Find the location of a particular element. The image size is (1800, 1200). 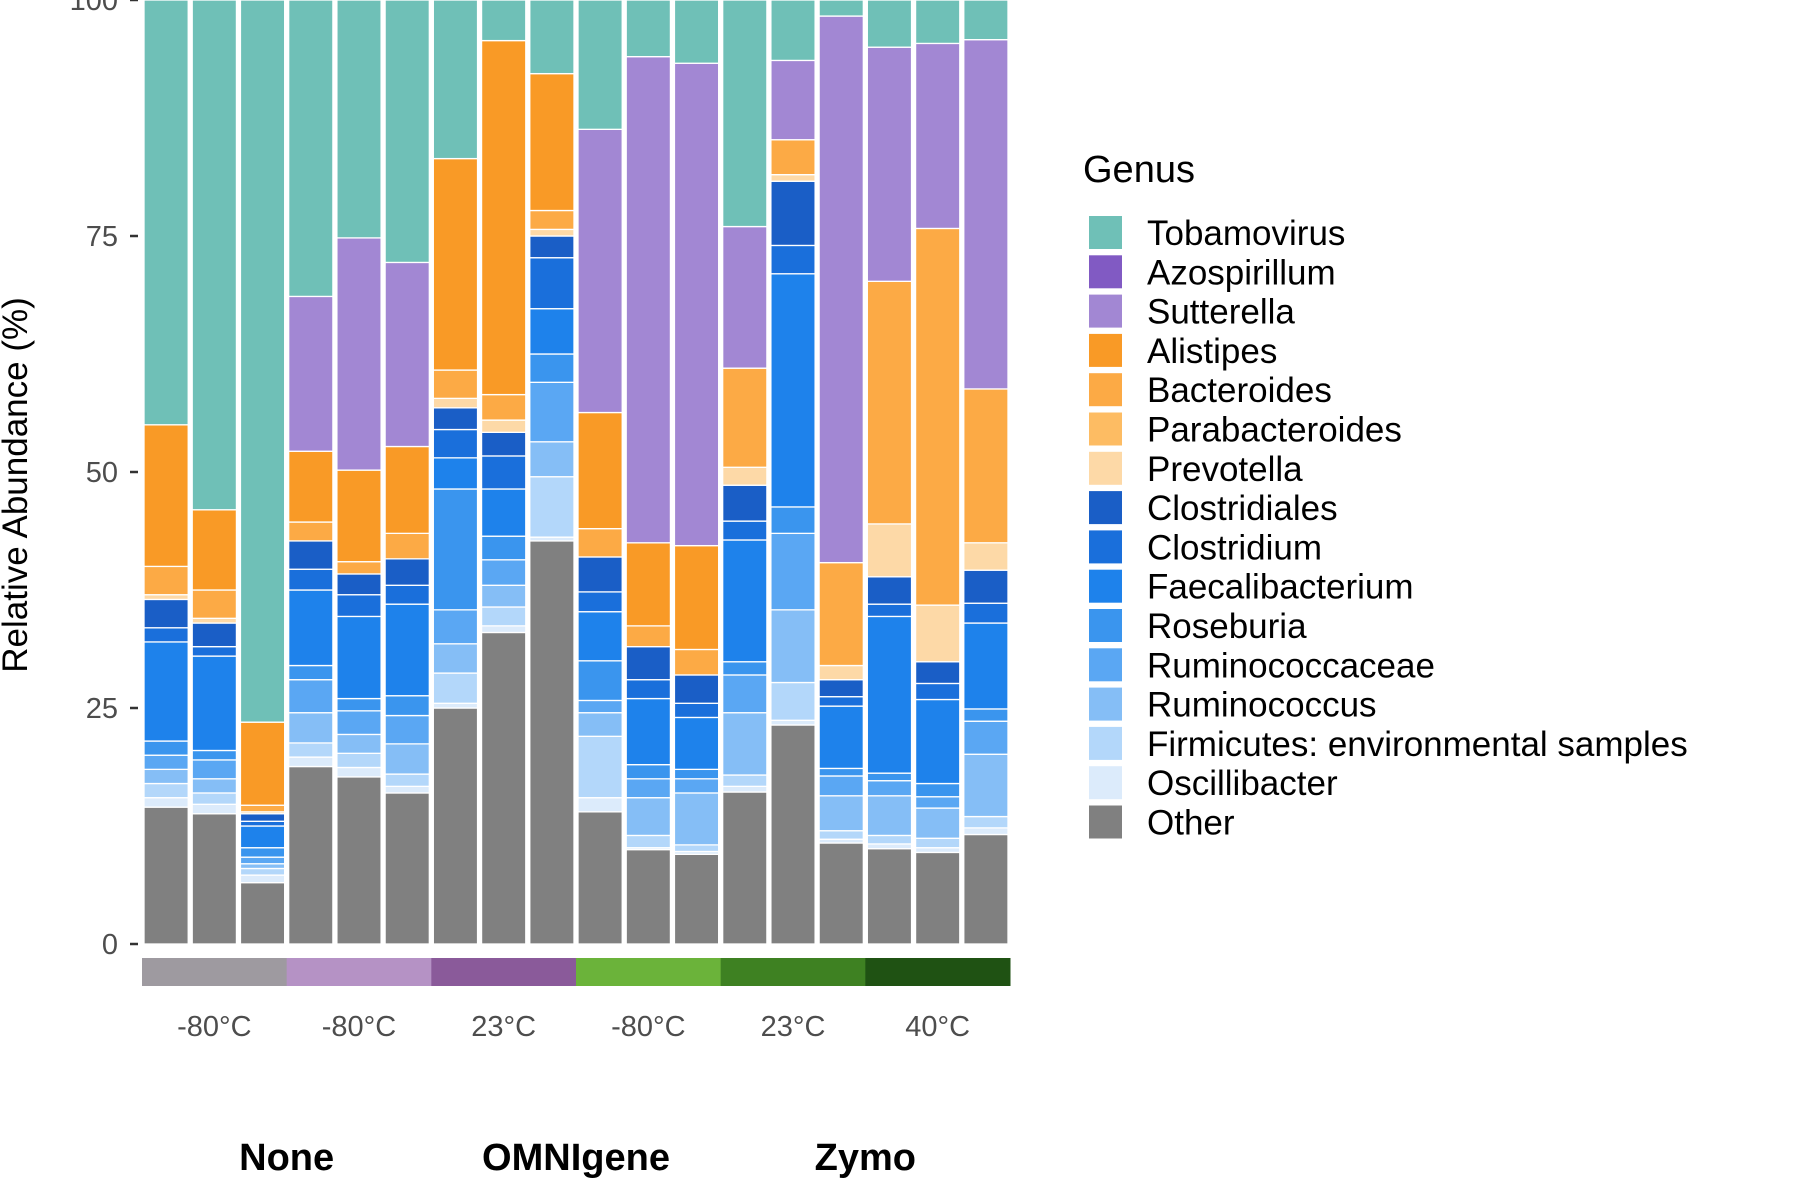

y-tick-label: 100 is located at coordinates (94, 8).